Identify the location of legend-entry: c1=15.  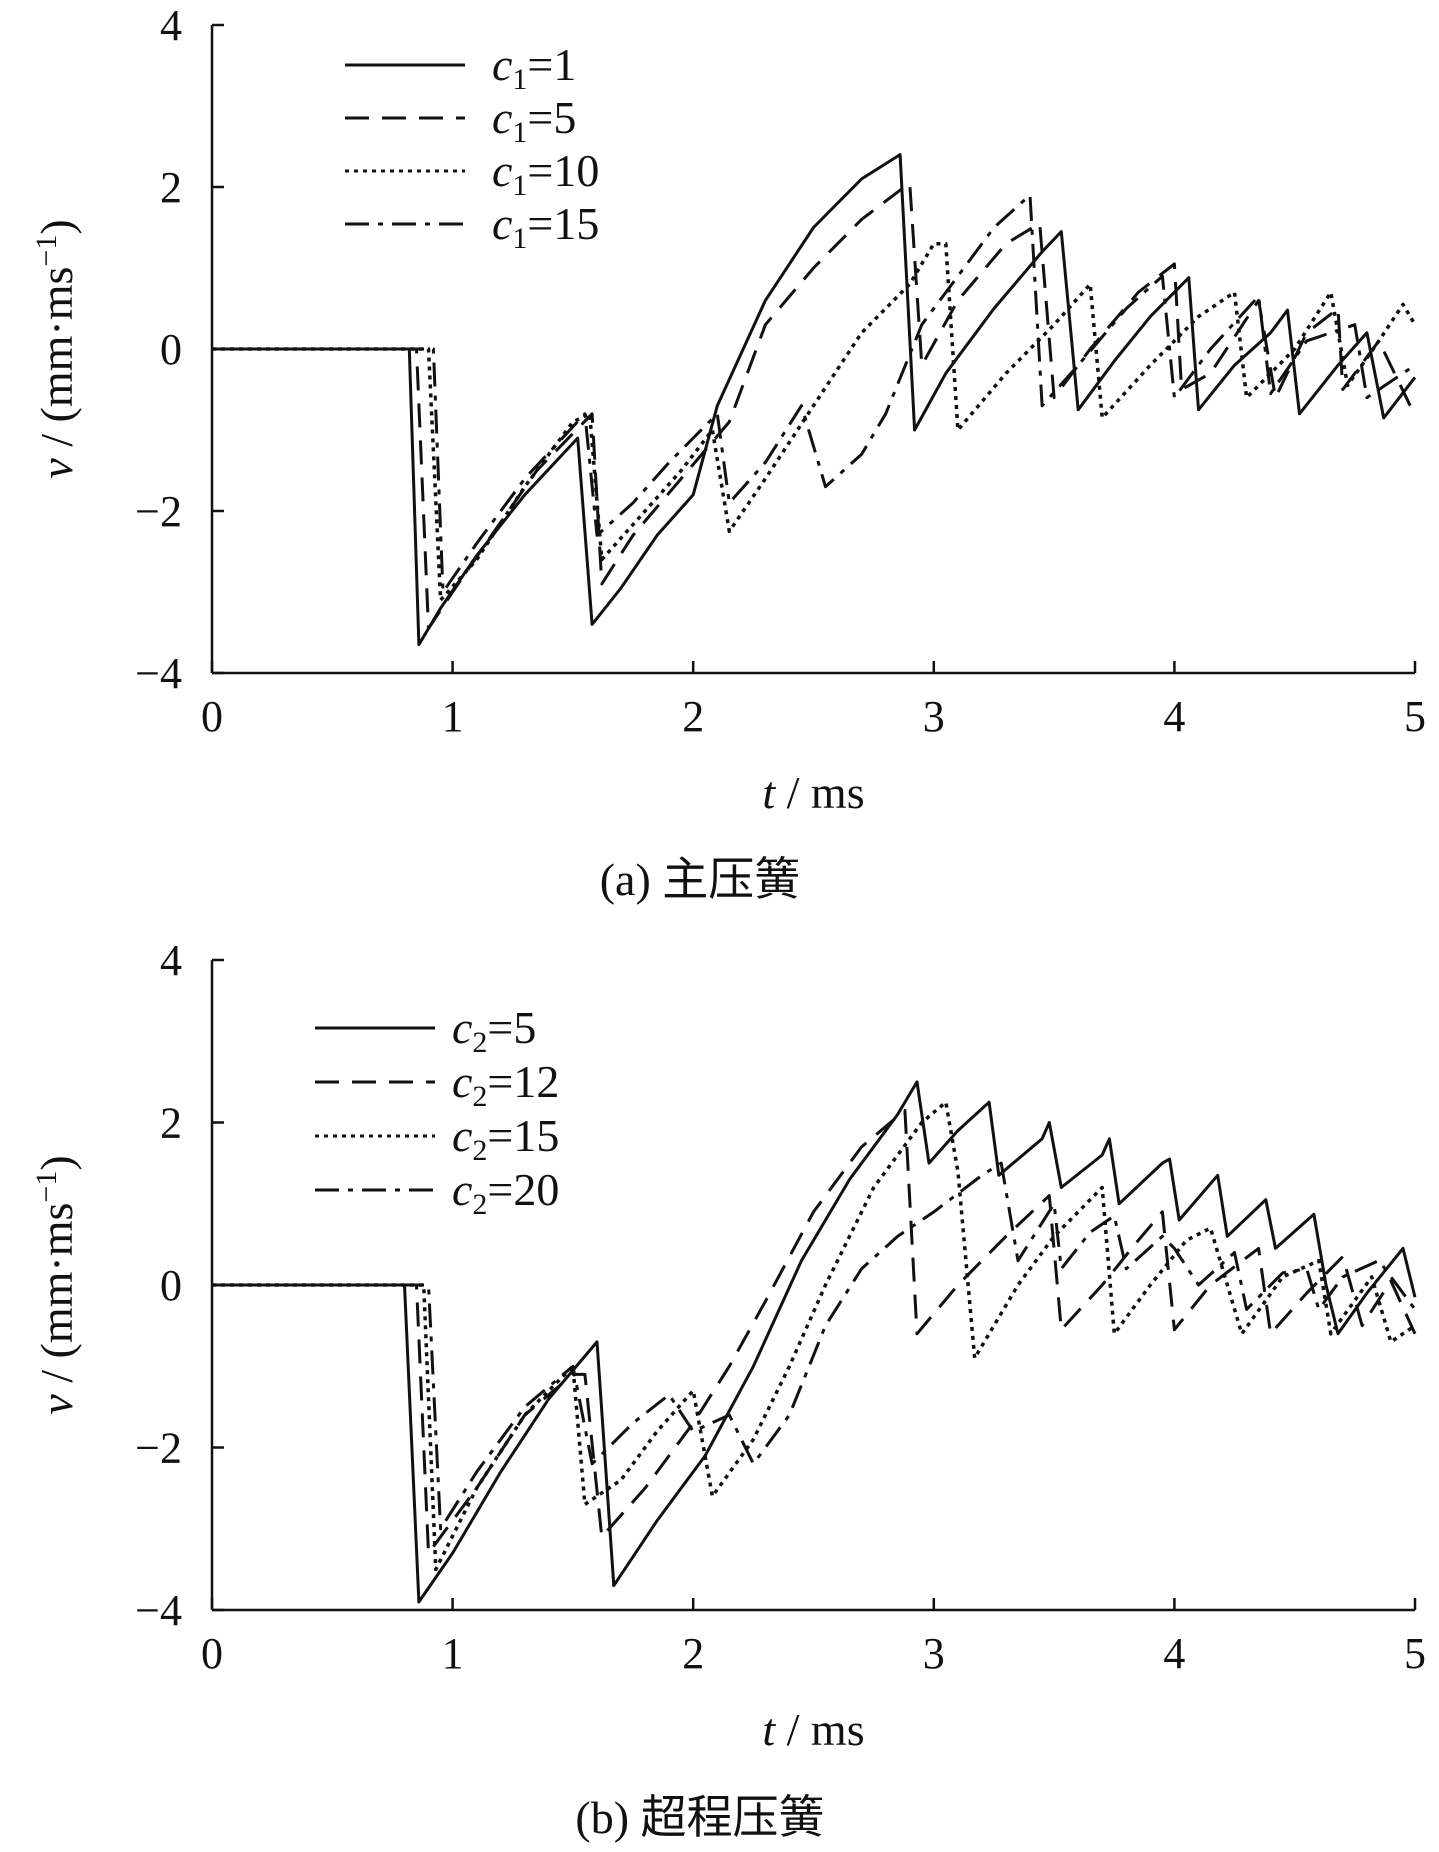
(545, 226).